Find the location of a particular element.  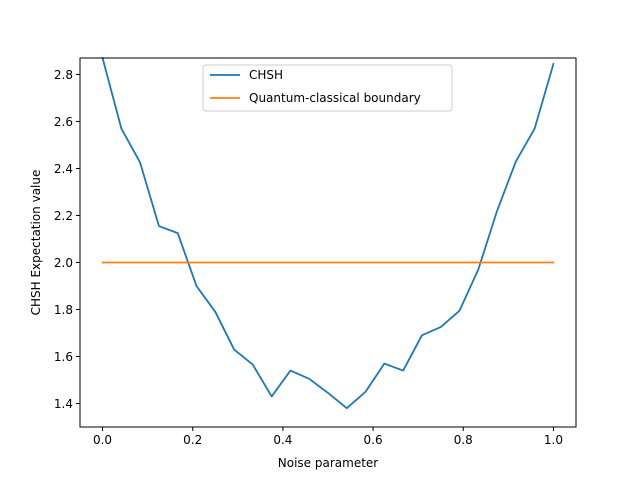

x-tick-label: 0.2 is located at coordinates (192, 440).